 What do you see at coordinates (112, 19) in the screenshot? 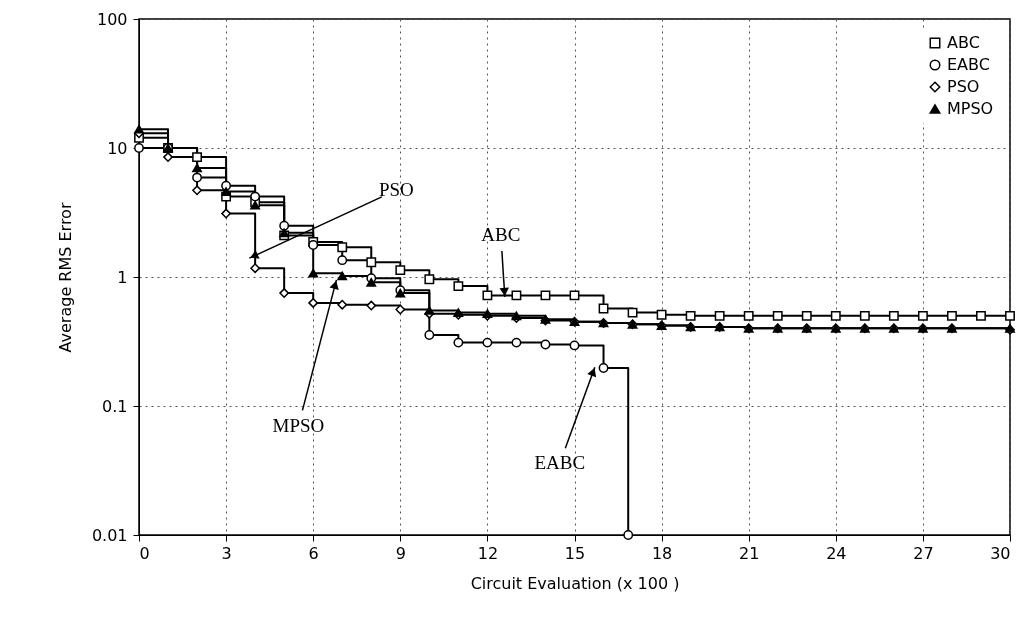
I see `y-tick-label: 100` at bounding box center [112, 19].